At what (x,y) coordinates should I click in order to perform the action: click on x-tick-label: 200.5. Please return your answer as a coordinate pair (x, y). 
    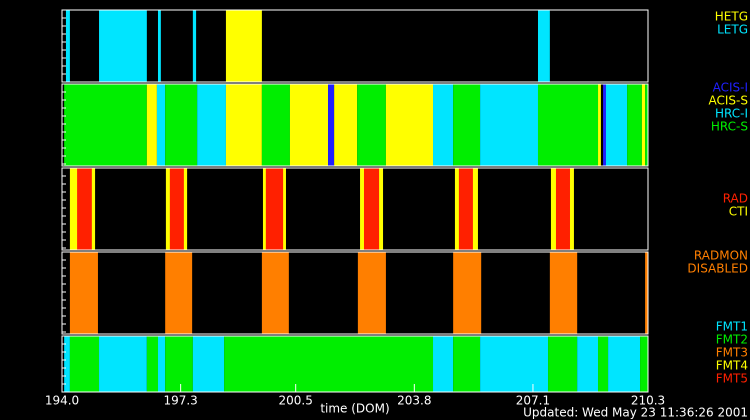
    Looking at the image, I should click on (296, 401).